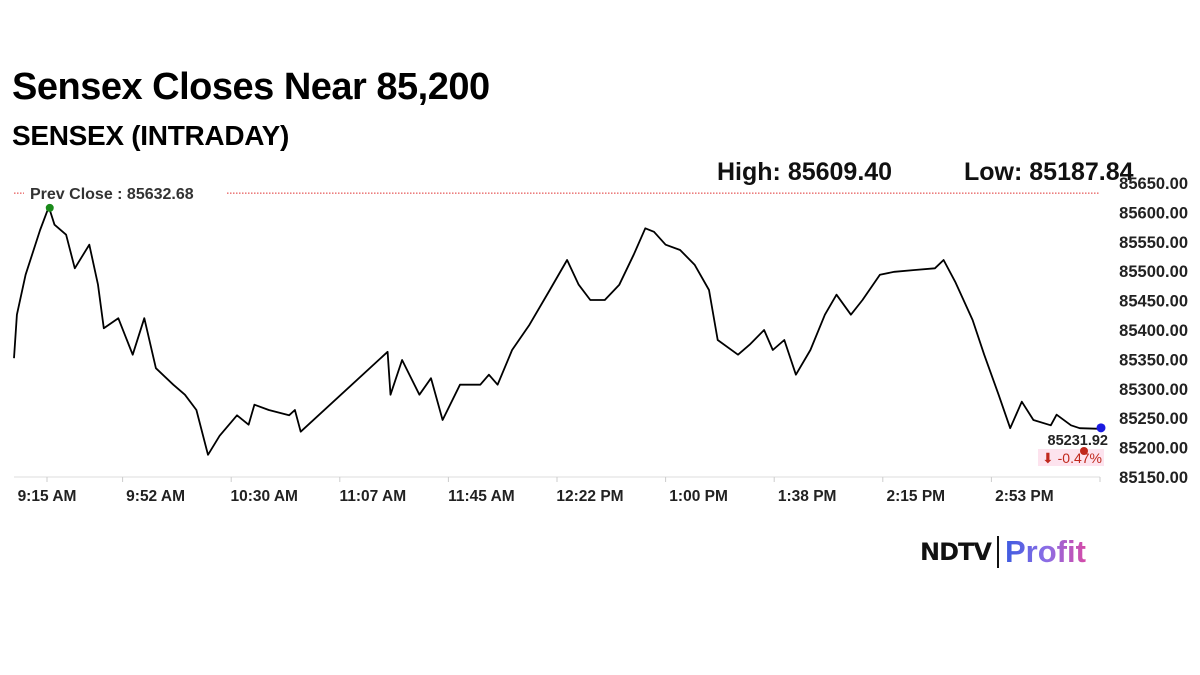 Image resolution: width=1200 pixels, height=675 pixels. Describe the element at coordinates (47, 496) in the screenshot. I see `x-tick-label: 9:15 AM` at that location.